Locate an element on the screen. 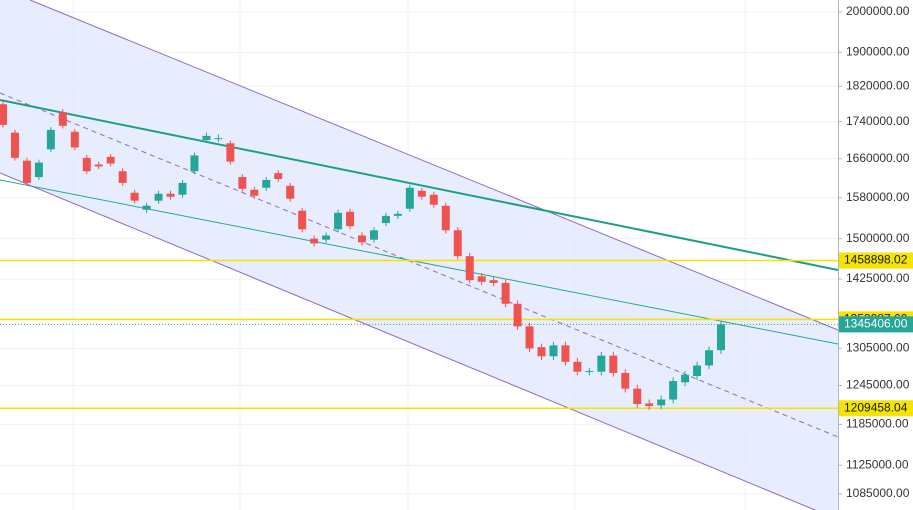  y-tick-label: 1900000.00 is located at coordinates (878, 52).